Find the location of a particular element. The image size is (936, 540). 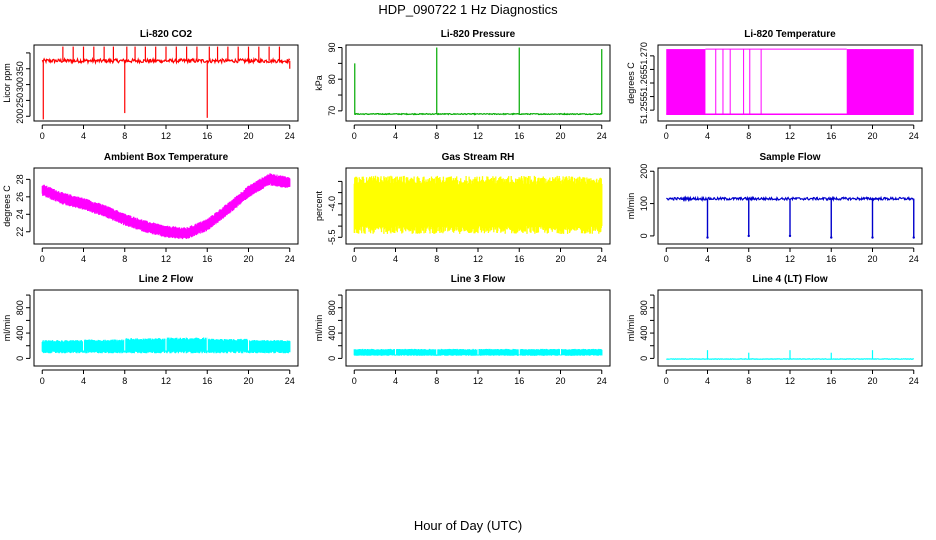

y-axis-label: Licor ppm is located at coordinates (7, 83).